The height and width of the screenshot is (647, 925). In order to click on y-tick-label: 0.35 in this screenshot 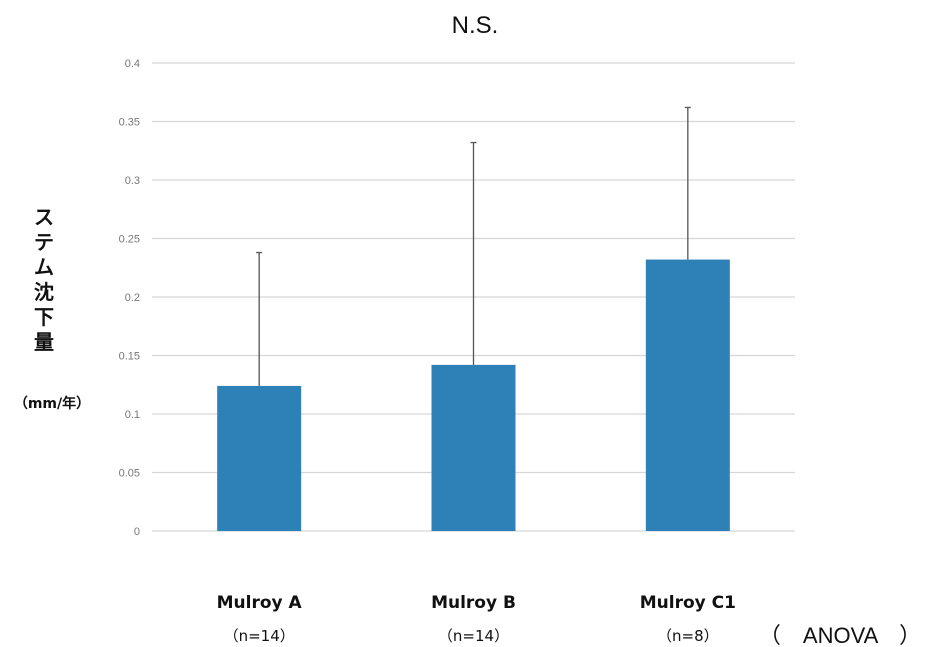, I will do `click(129, 123)`.